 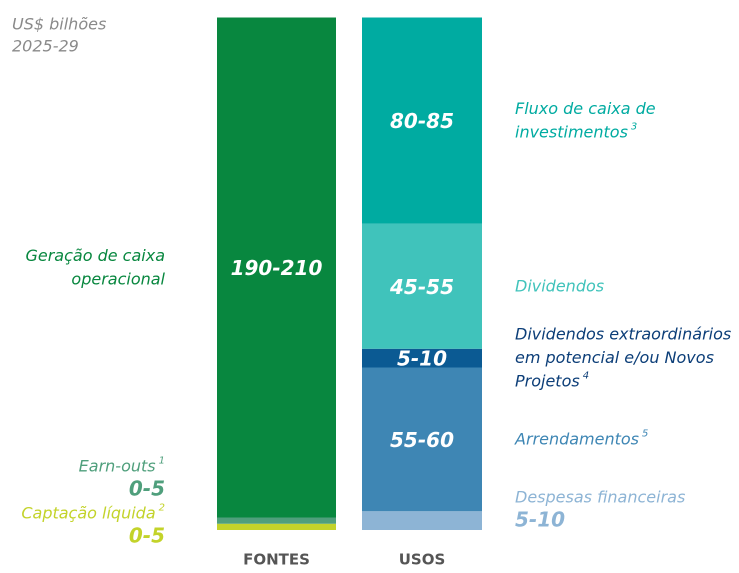 I want to click on segment-name: operacional, so click(x=118, y=278).